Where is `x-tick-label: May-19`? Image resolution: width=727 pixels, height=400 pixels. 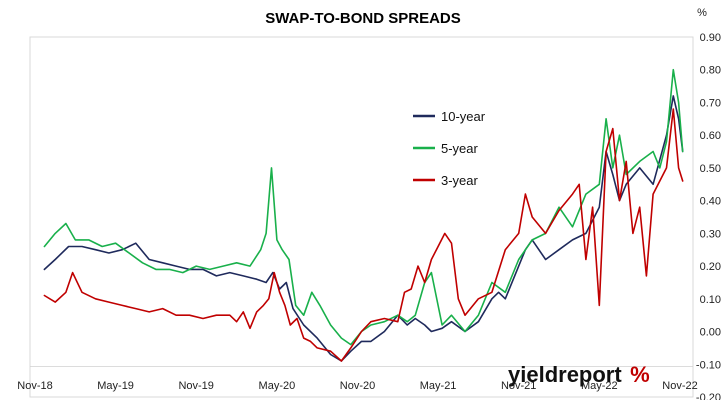
x-tick-label: May-19 is located at coordinates (115, 386).